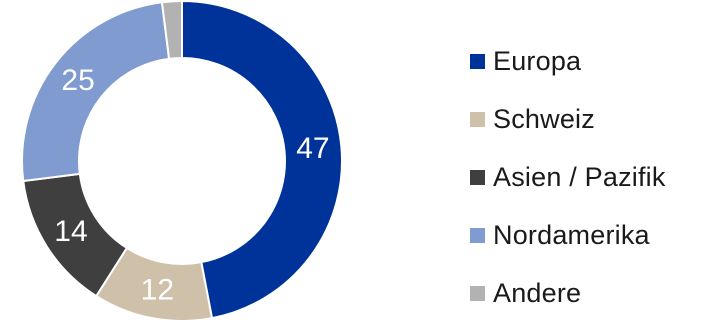 This screenshot has width=713, height=322. Describe the element at coordinates (96, 92) in the screenshot. I see `donut-slice-nordamerika` at that location.